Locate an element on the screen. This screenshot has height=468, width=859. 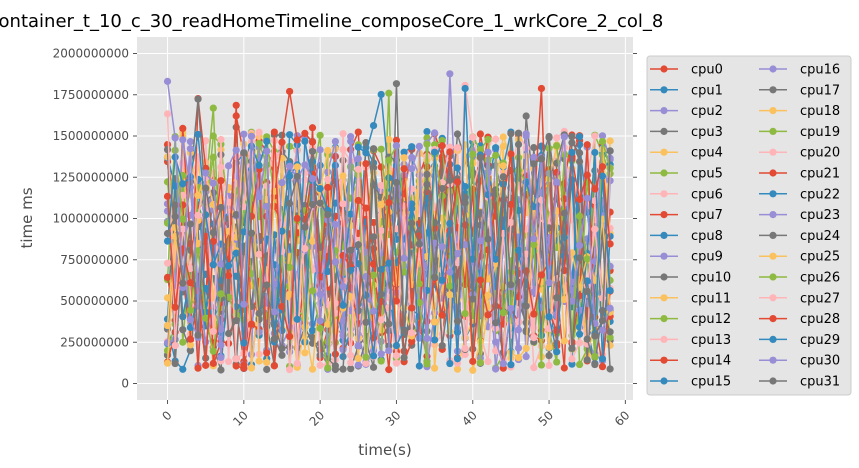
legend-item-cpu19: cpu19 is located at coordinates (799, 132).